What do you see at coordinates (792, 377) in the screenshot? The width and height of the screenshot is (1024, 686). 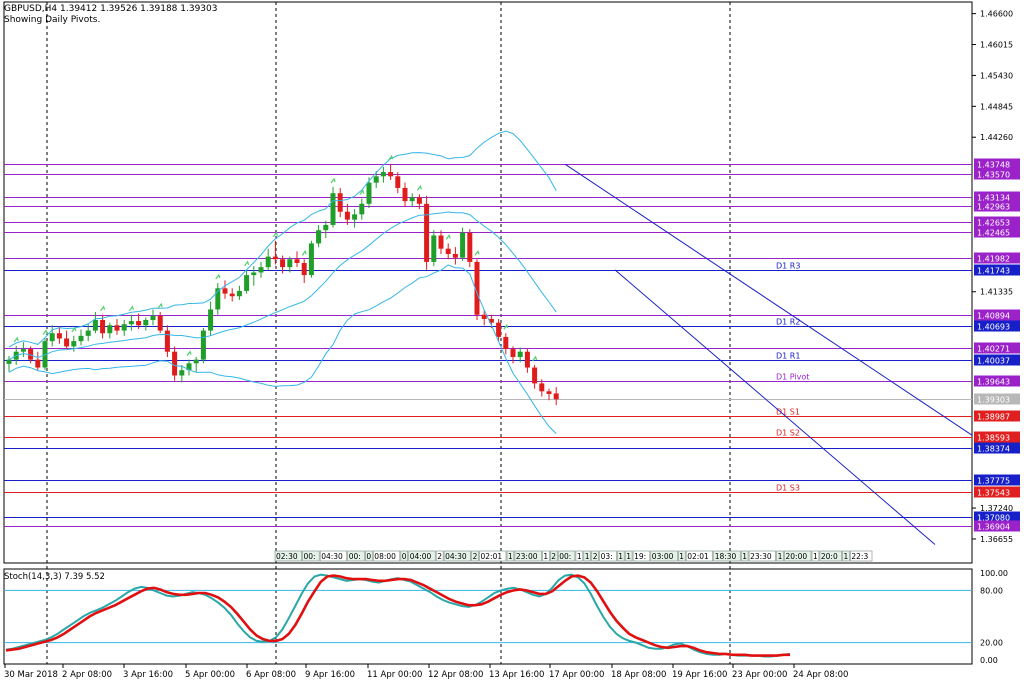 I see `pivot-level-label: D1 Pivot` at bounding box center [792, 377].